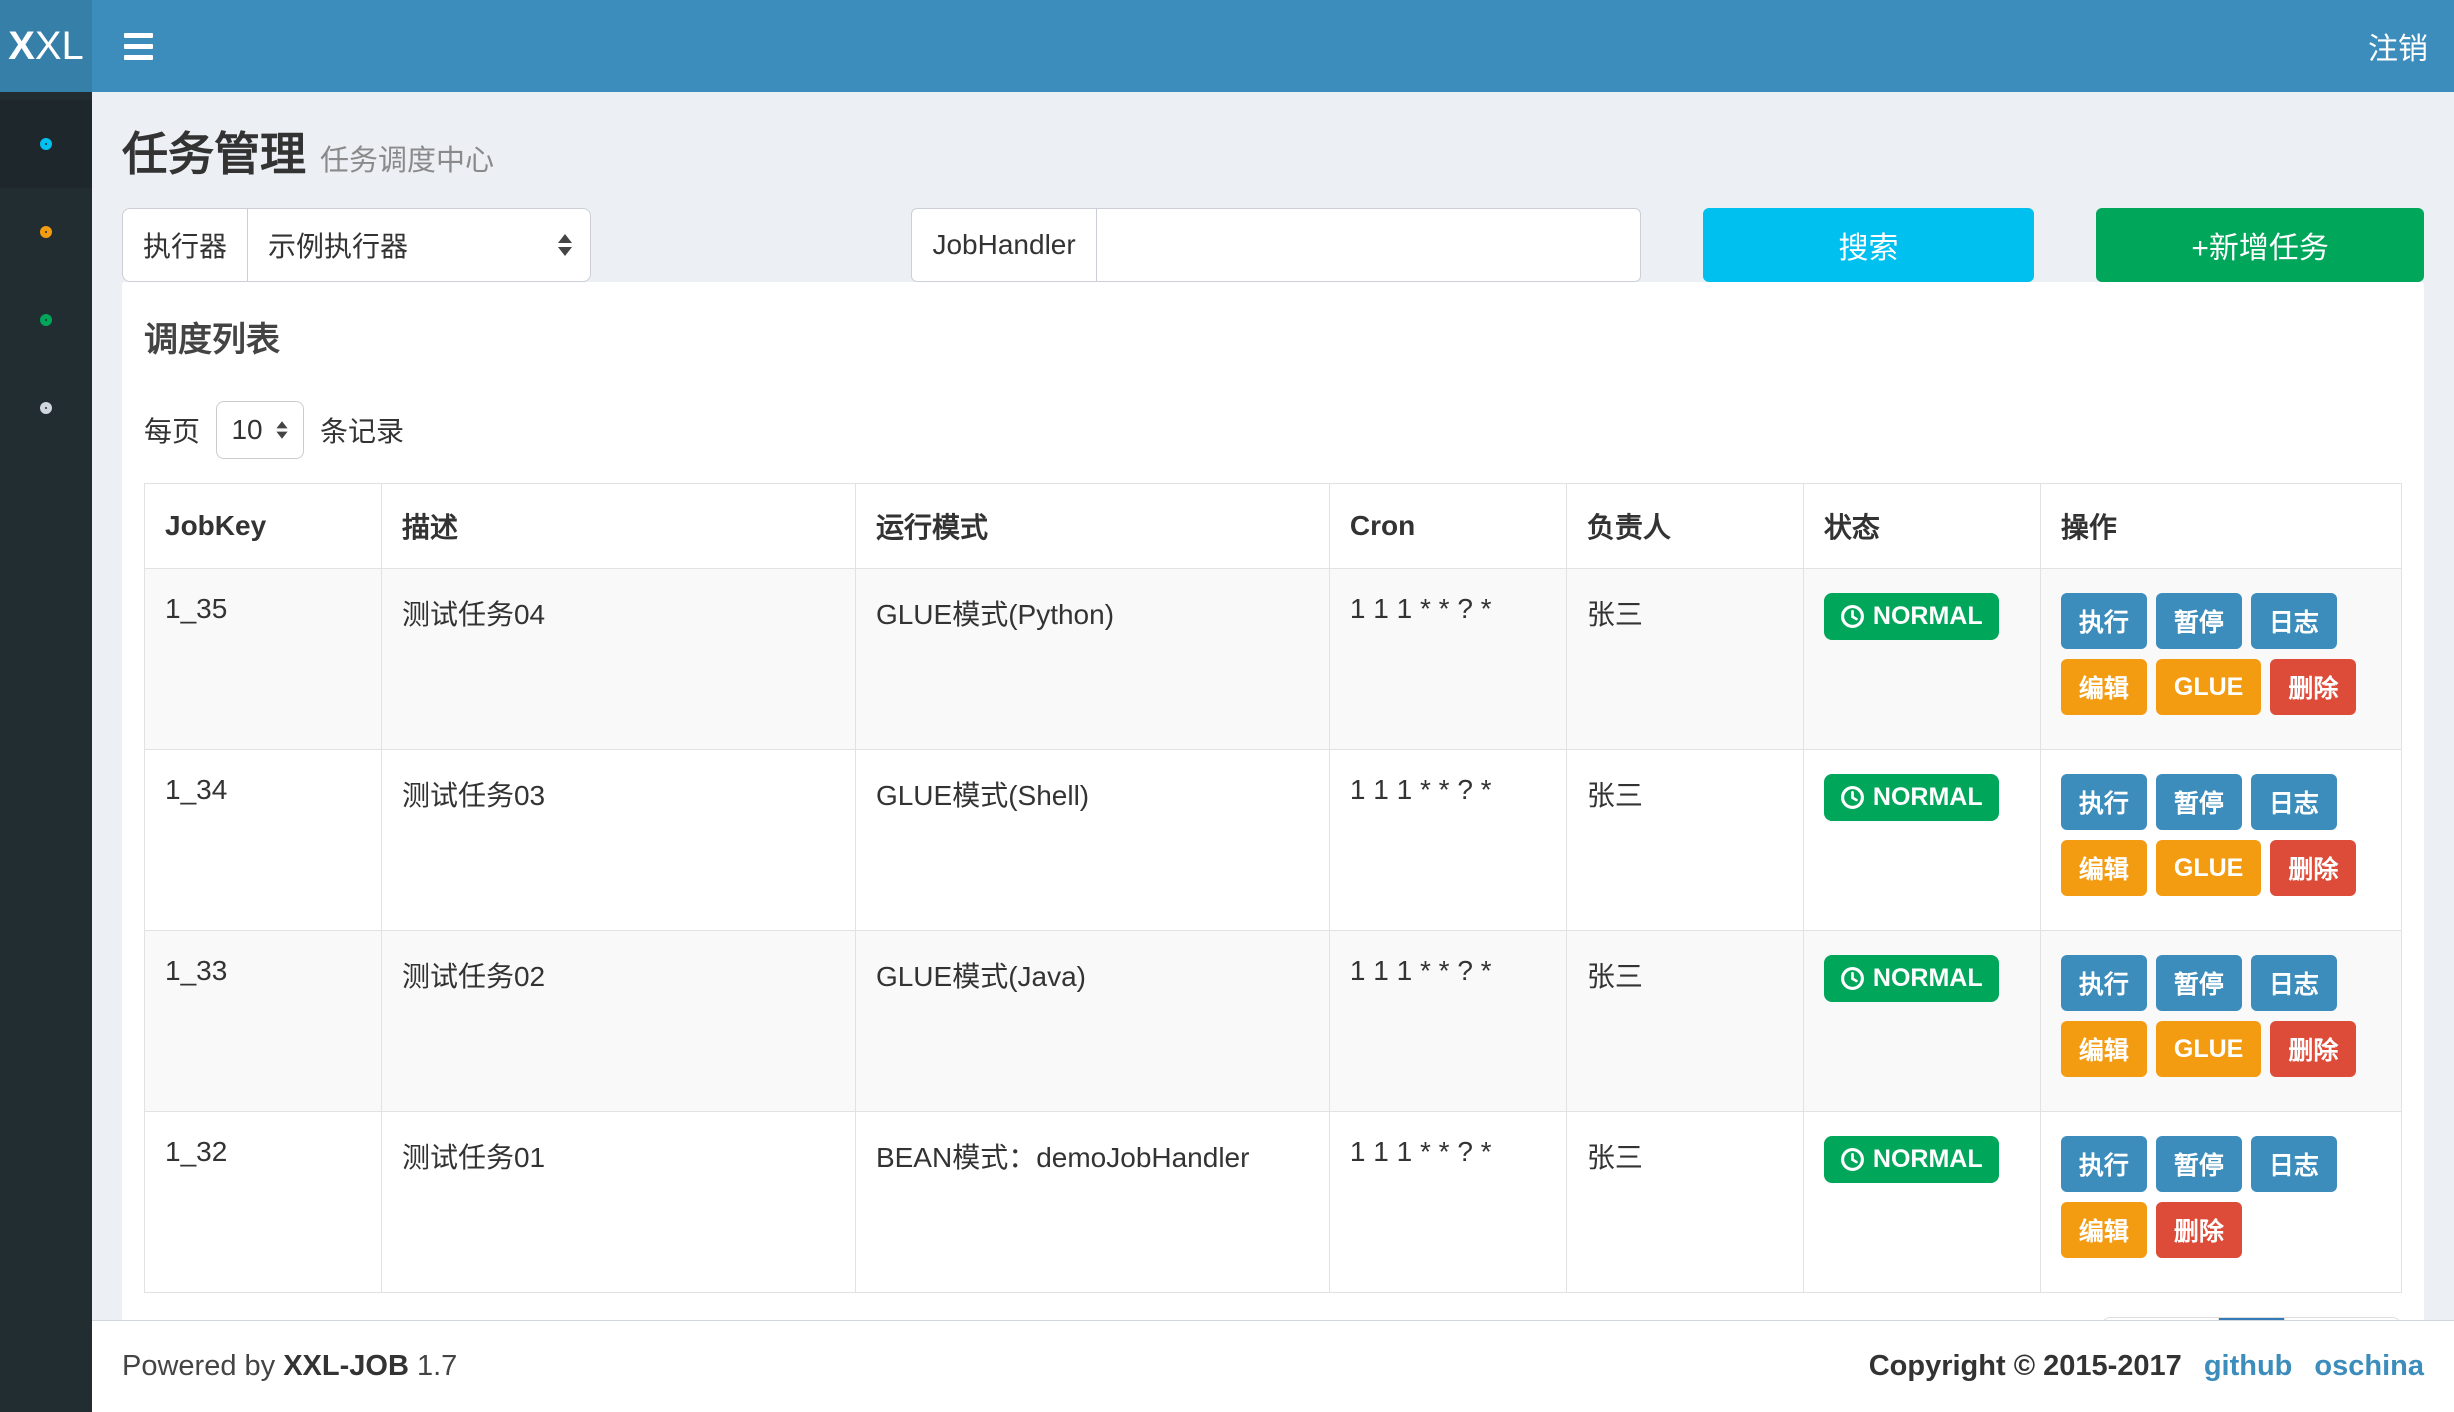 This screenshot has height=1412, width=2454. Describe the element at coordinates (2248, 1366) in the screenshot. I see `github-link: github` at that location.